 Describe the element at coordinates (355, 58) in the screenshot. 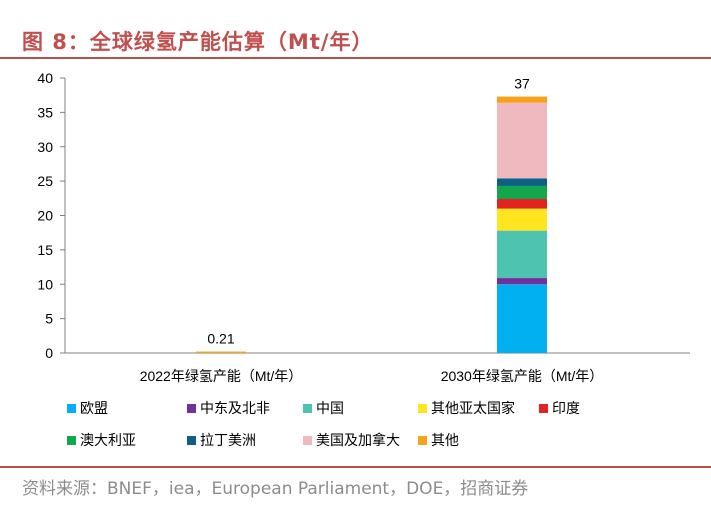

I see `title-divider` at that location.